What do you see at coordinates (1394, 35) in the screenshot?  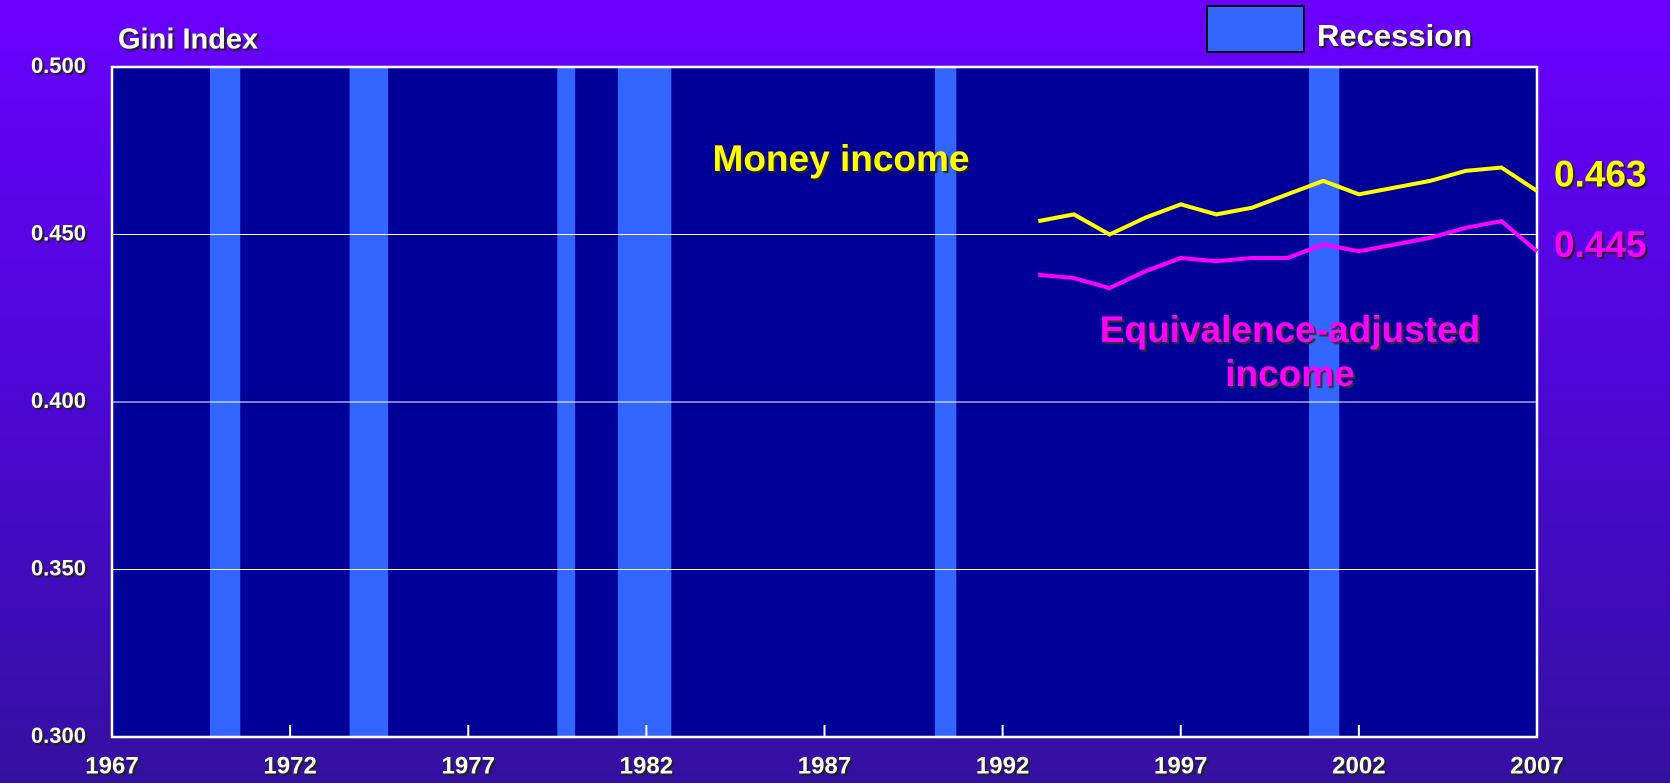 I see `legend-label: Recession` at bounding box center [1394, 35].